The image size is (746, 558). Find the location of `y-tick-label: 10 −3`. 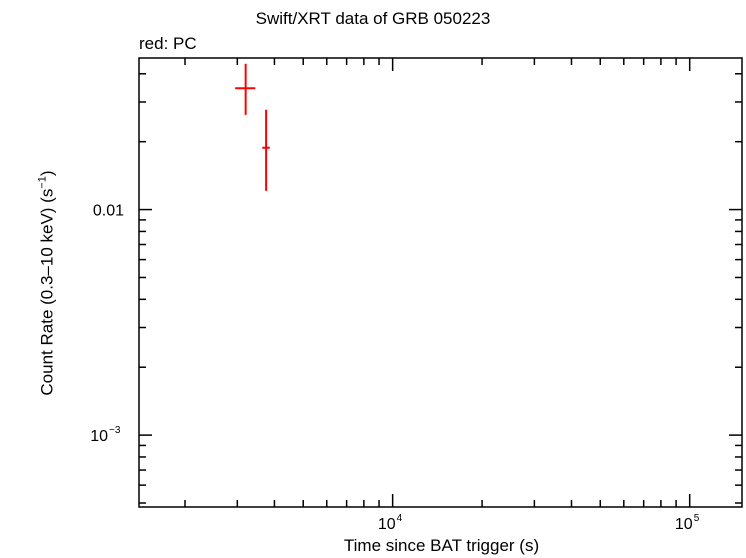

y-tick-label: 10 −3 is located at coordinates (105, 435).